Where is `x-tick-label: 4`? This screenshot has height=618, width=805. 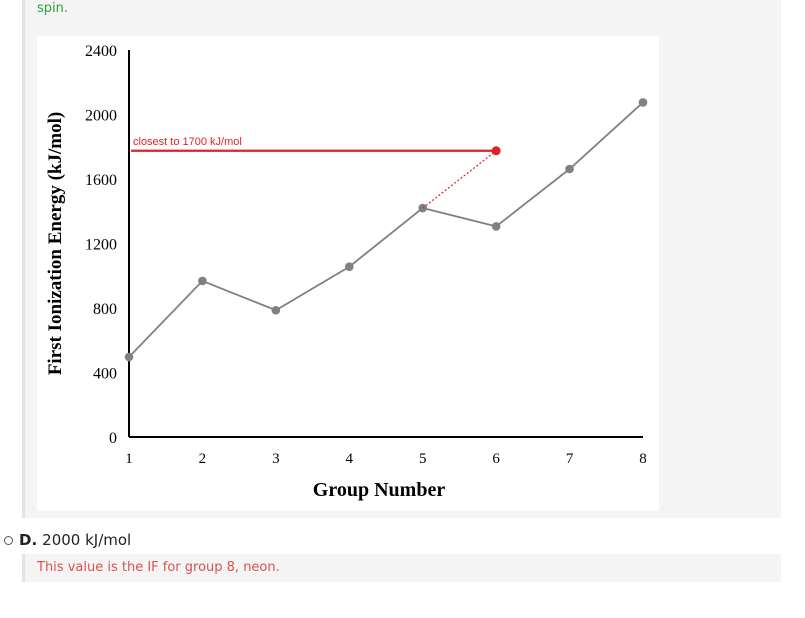
x-tick-label: 4 is located at coordinates (350, 459).